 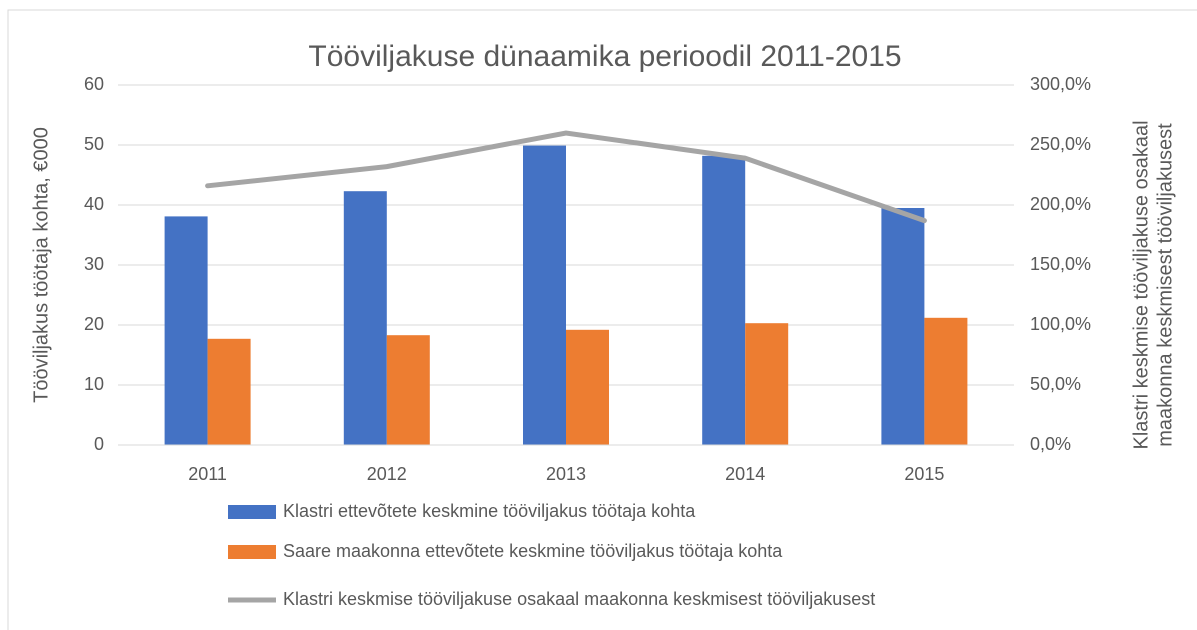 I want to click on y2-tick-label: 50,0%, so click(x=1055, y=384).